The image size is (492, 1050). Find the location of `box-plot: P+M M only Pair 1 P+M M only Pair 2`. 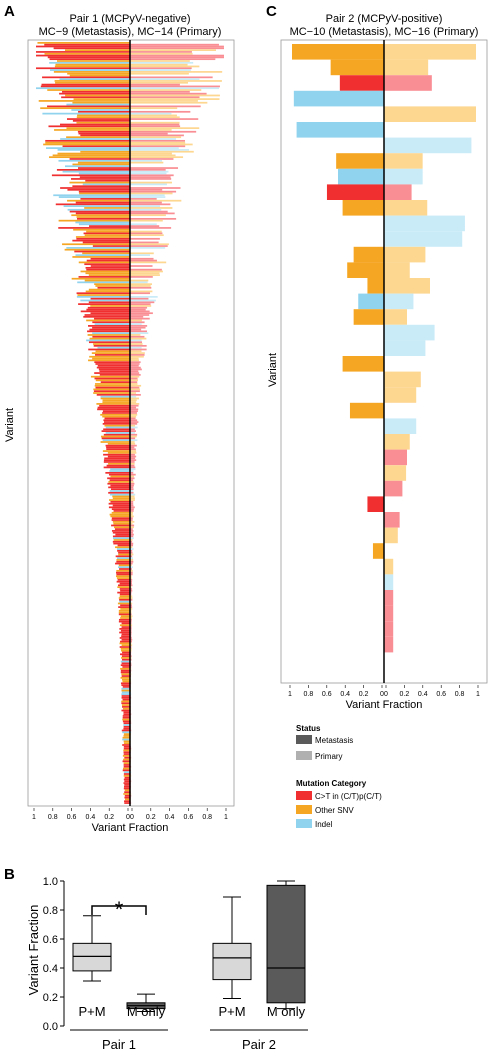

box-plot: P+M M only Pair 1 P+M M only Pair 2 is located at coordinates (189, 965).